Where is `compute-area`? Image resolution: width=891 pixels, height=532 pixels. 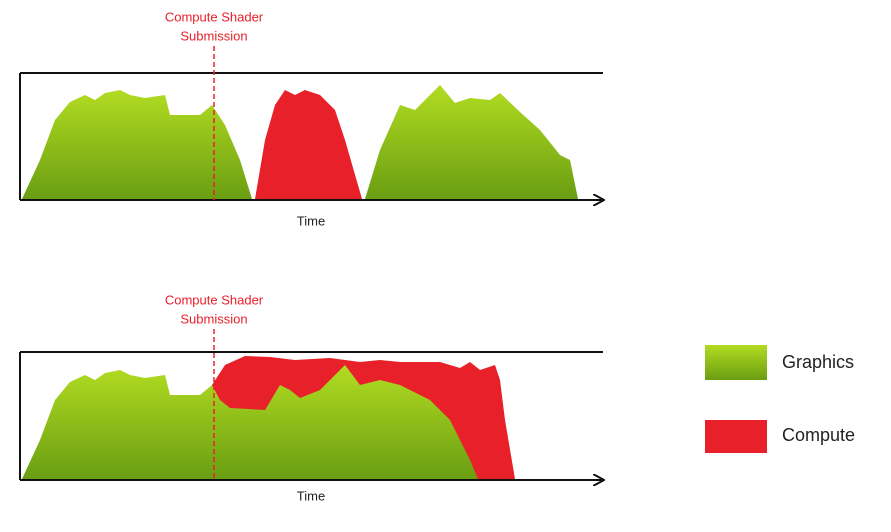 compute-area is located at coordinates (308, 144).